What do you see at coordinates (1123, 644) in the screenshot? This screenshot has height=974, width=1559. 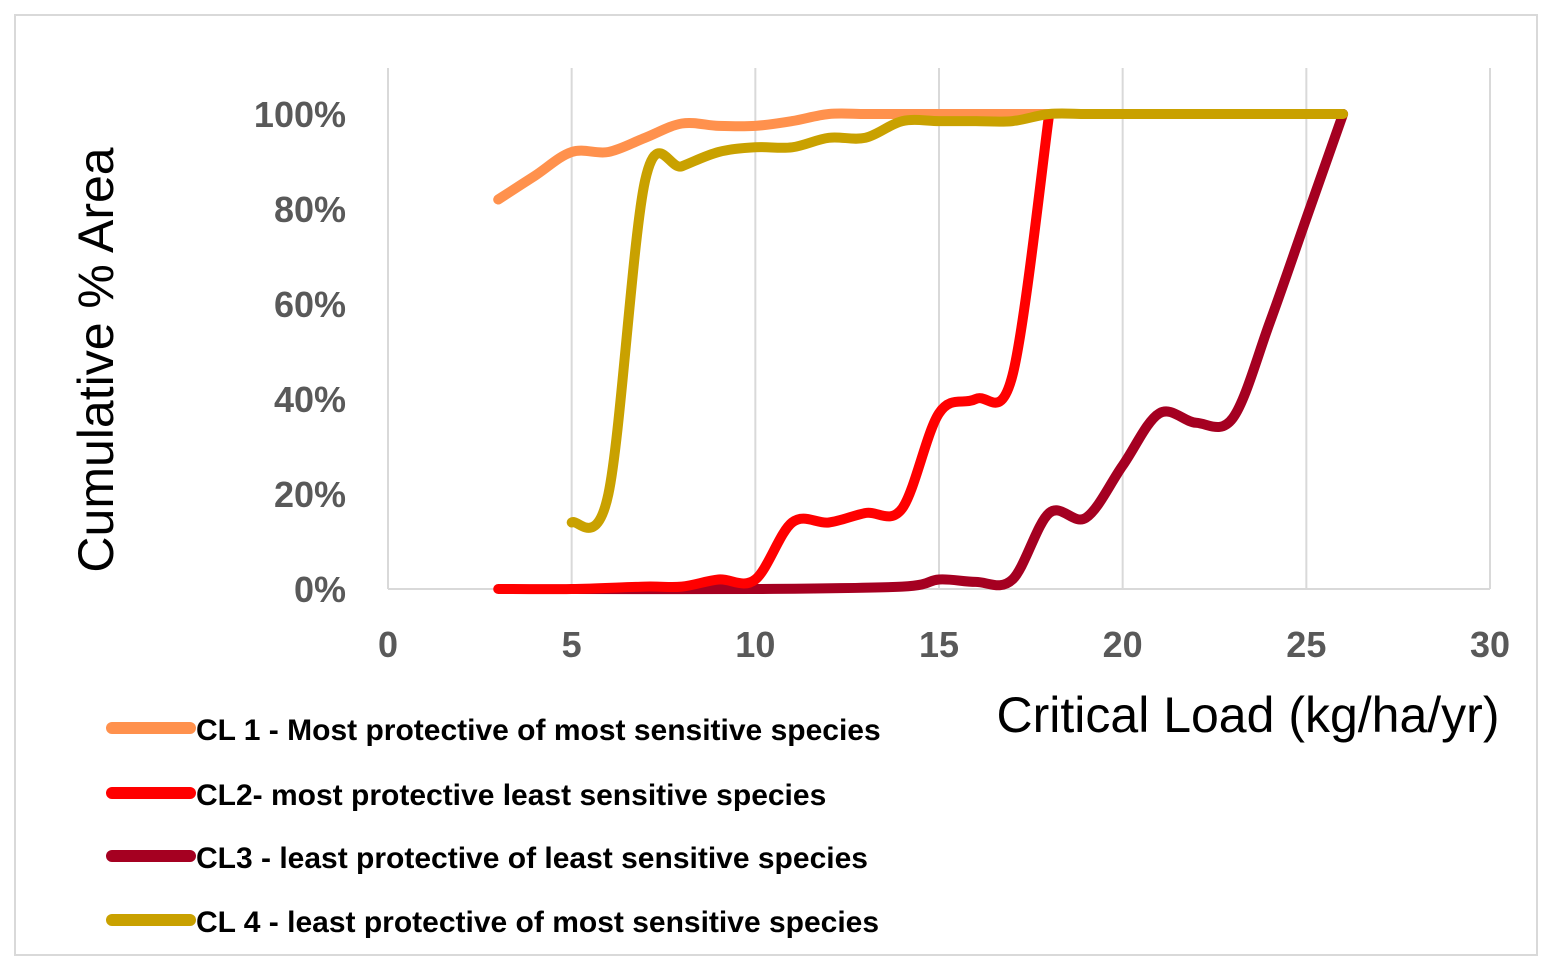 I see `x-tick-label: 20` at bounding box center [1123, 644].